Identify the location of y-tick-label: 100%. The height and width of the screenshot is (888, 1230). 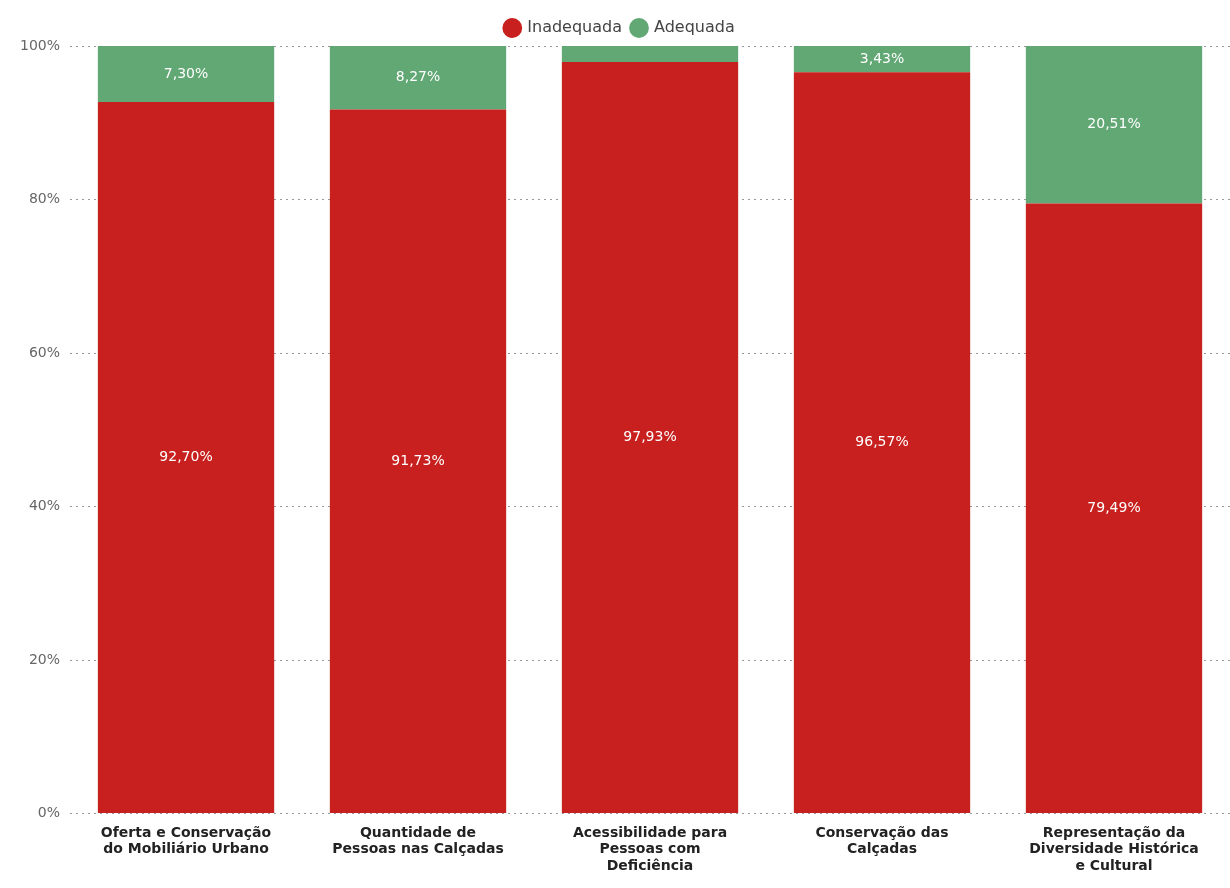
(40, 44).